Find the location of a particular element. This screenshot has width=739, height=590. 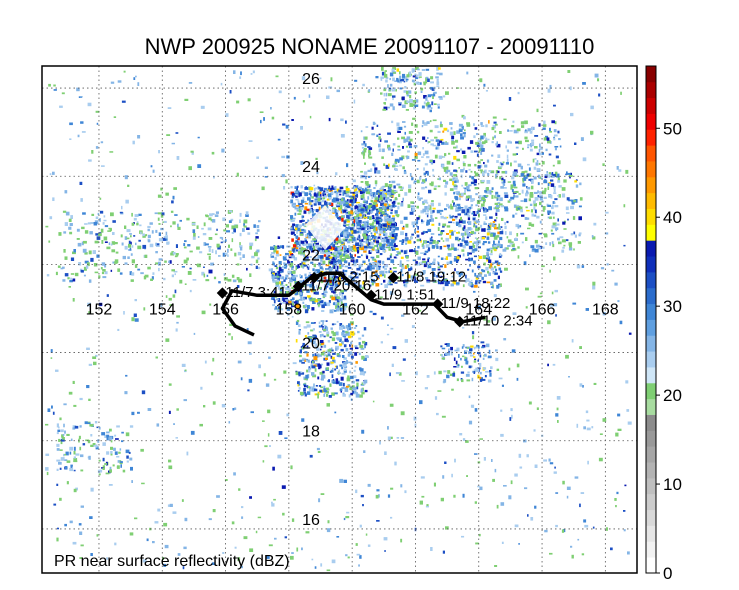

lat-label-24: 24 is located at coordinates (311, 167).